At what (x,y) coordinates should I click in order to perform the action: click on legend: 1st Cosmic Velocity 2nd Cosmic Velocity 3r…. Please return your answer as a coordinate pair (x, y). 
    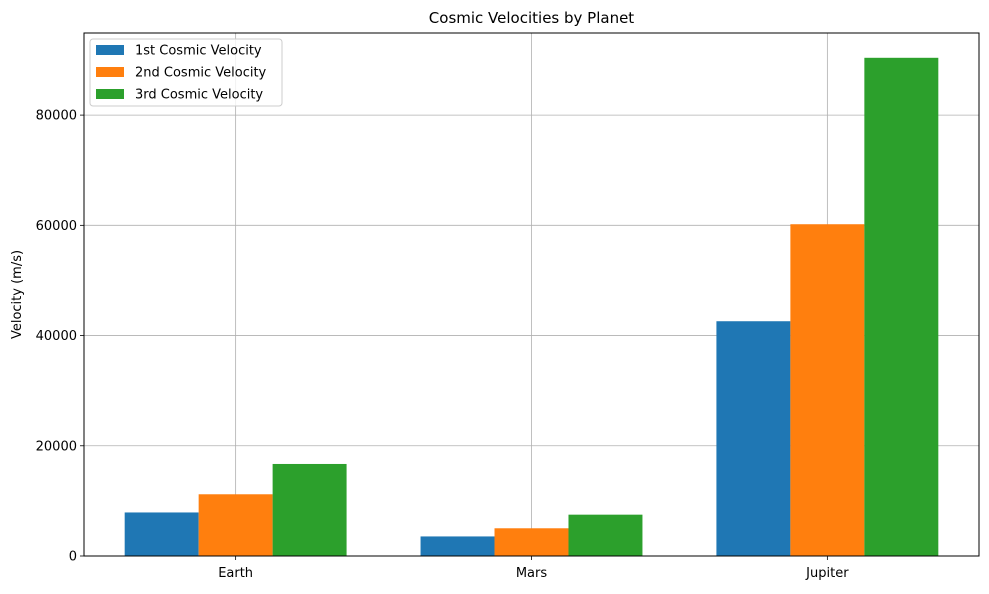
    Looking at the image, I should click on (186, 72).